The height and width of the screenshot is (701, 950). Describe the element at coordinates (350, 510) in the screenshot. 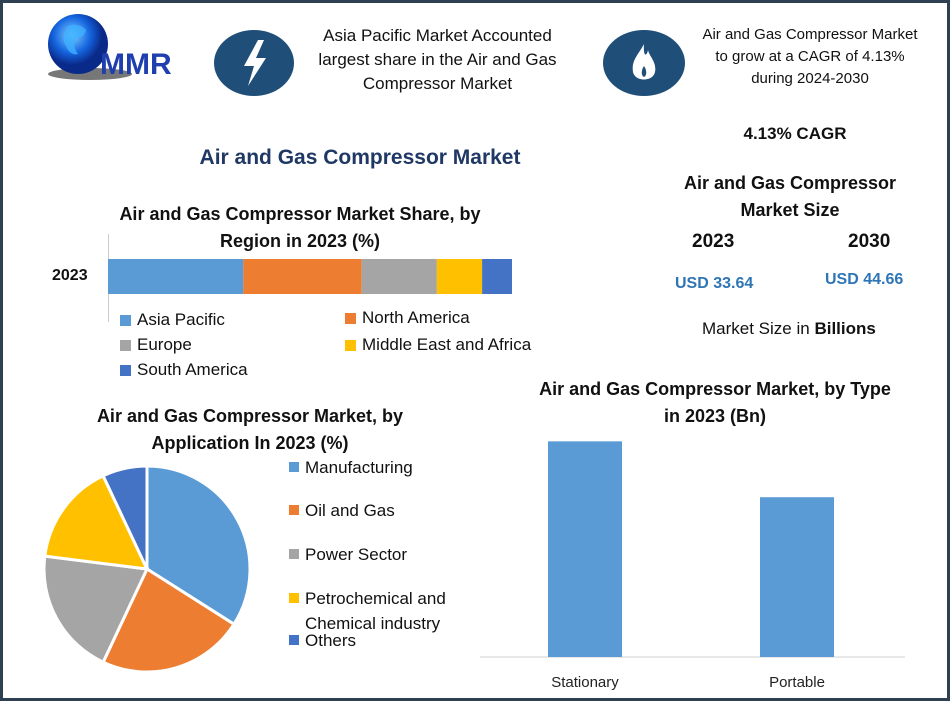

I see `legend-label: Oil and Gas` at that location.